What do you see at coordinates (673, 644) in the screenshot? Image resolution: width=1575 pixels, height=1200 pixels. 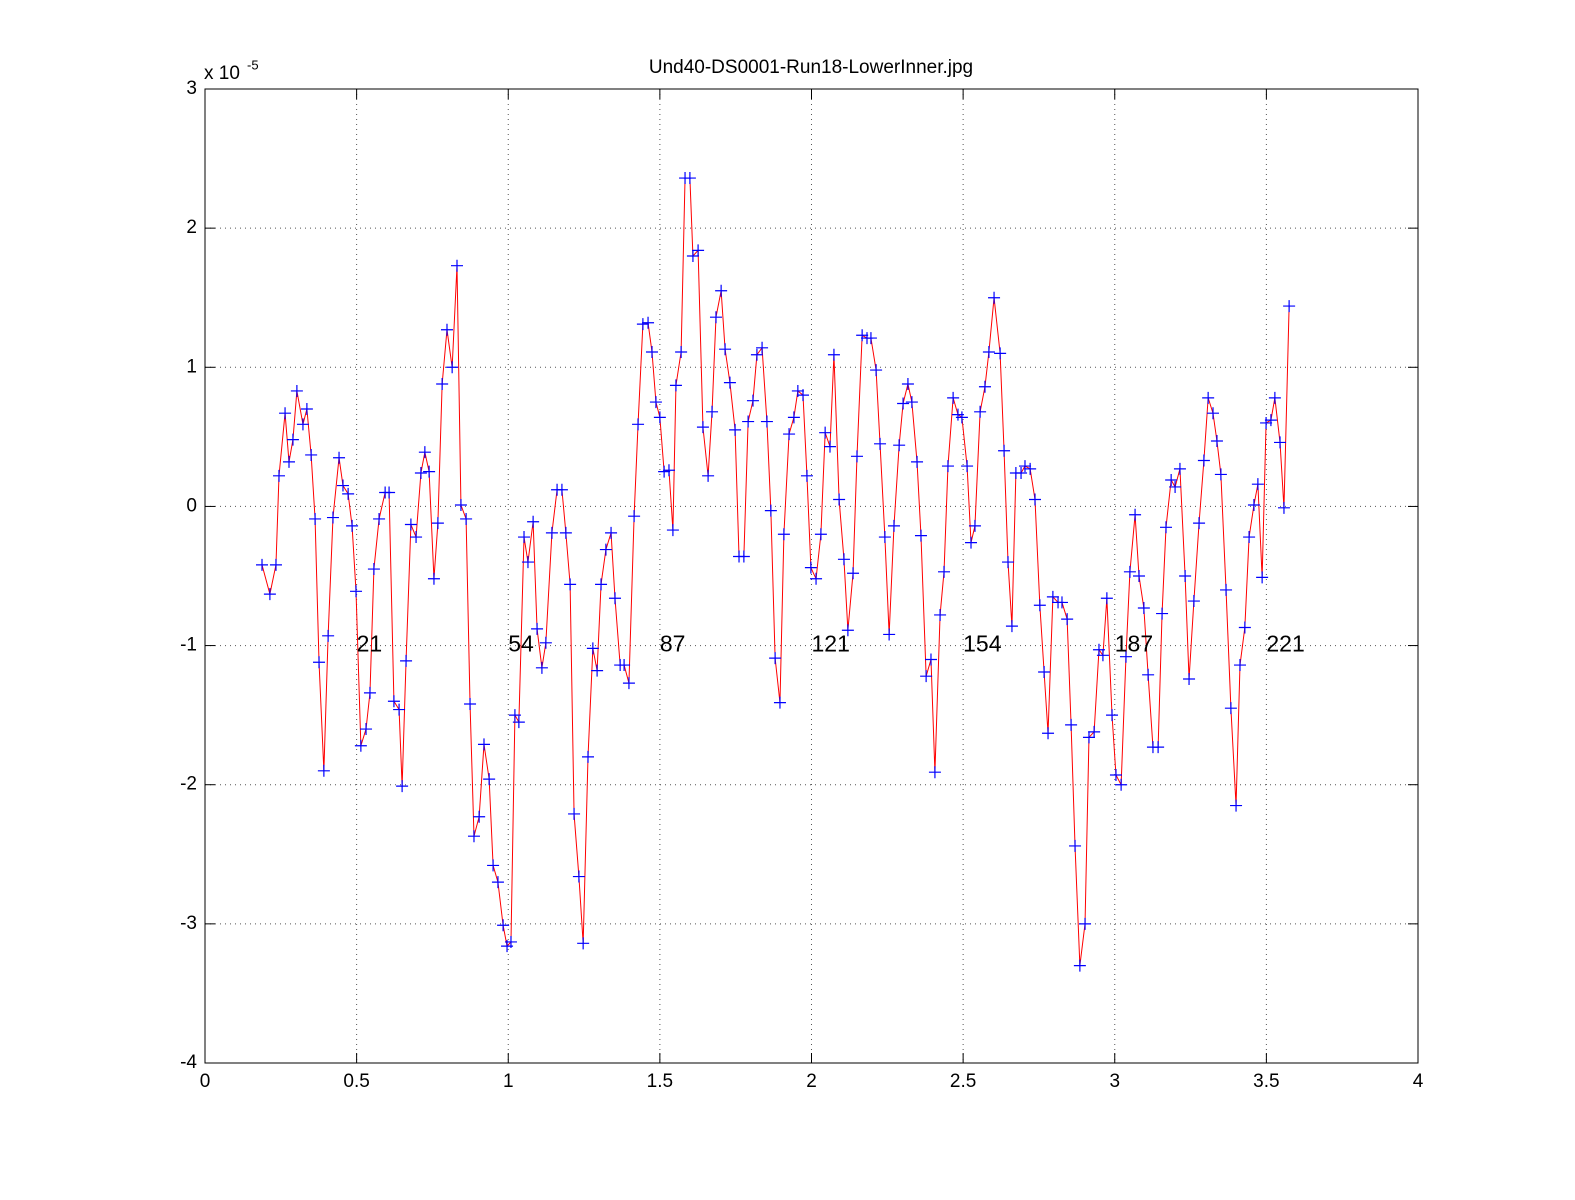 I see `annotation: 87` at bounding box center [673, 644].